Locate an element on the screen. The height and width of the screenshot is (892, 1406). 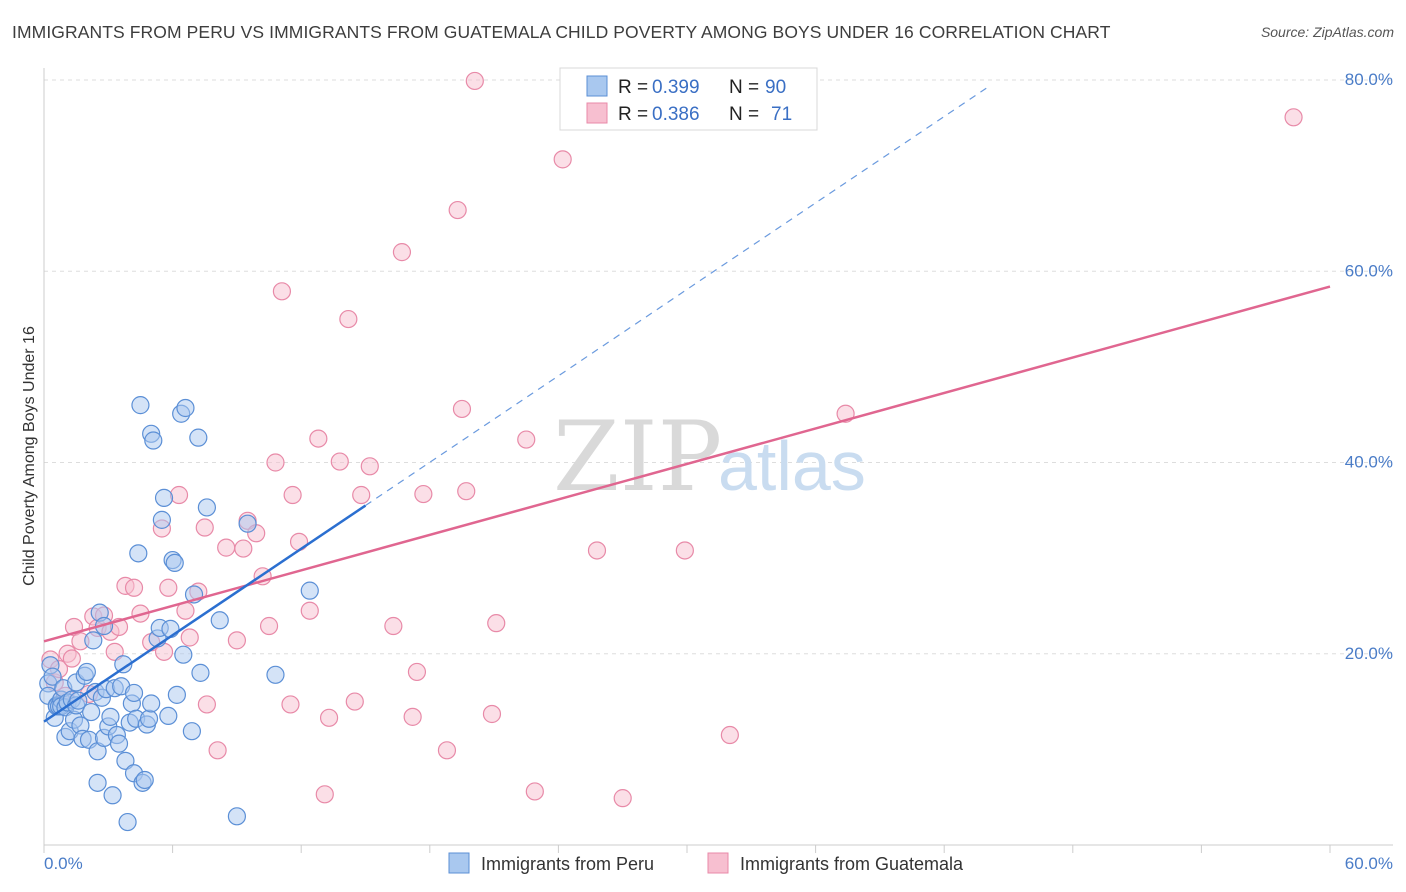
y-tick-20: 20.0% is located at coordinates (1369, 653).